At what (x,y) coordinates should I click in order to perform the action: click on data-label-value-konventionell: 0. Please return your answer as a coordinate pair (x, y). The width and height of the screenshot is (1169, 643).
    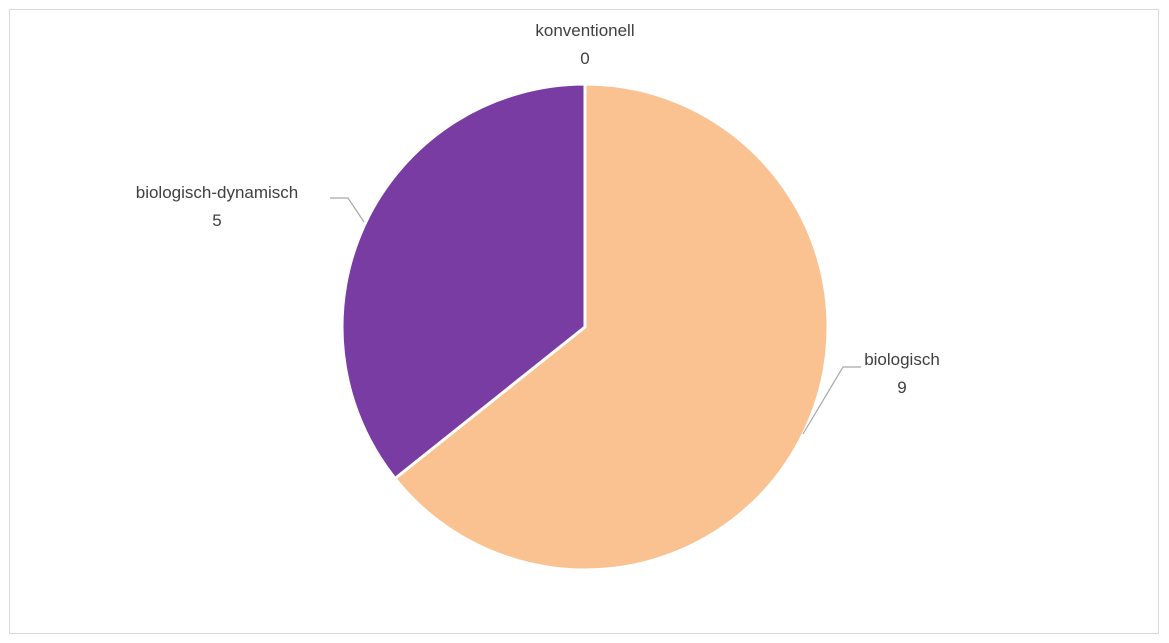
    Looking at the image, I should click on (584, 58).